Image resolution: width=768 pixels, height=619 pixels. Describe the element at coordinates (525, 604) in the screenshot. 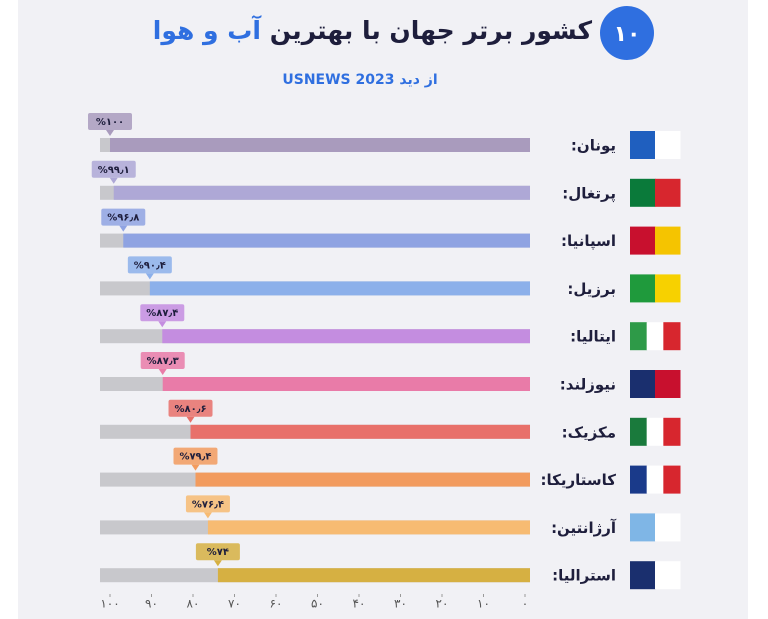

I see `x-tick-label: ۰` at that location.